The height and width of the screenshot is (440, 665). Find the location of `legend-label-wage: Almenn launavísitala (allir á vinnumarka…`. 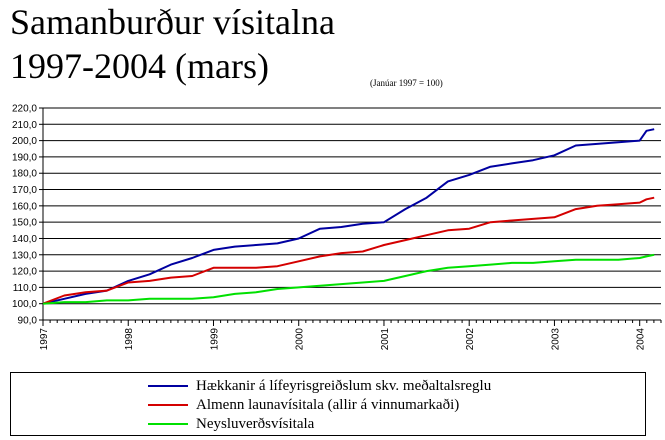

legend-label-wage: Almenn launavísitala (allir á vinnumarka… is located at coordinates (328, 404).